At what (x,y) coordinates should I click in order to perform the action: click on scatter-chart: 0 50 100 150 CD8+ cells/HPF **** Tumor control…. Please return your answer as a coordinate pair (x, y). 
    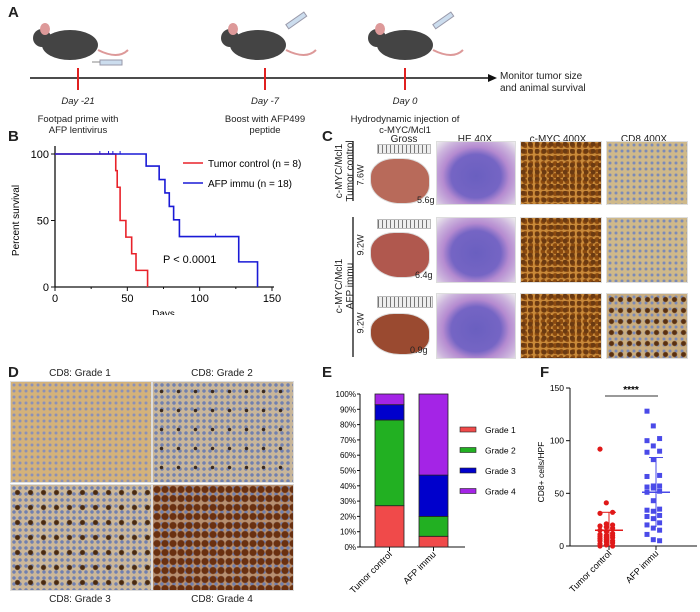
    Looking at the image, I should click on (616, 488).